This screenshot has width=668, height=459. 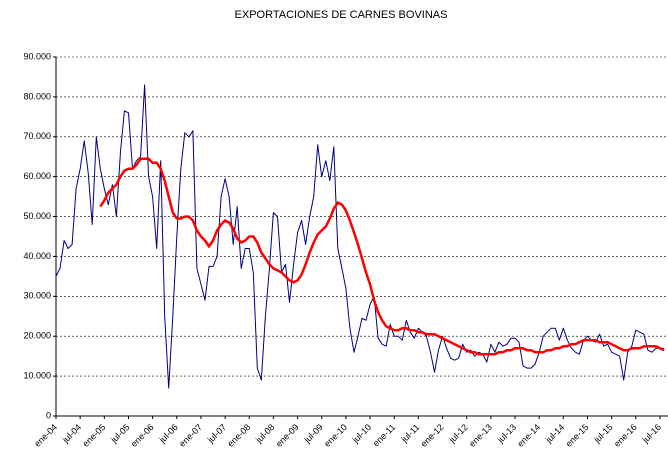 What do you see at coordinates (45, 435) in the screenshot?
I see `x-tick-label: ene-04` at bounding box center [45, 435].